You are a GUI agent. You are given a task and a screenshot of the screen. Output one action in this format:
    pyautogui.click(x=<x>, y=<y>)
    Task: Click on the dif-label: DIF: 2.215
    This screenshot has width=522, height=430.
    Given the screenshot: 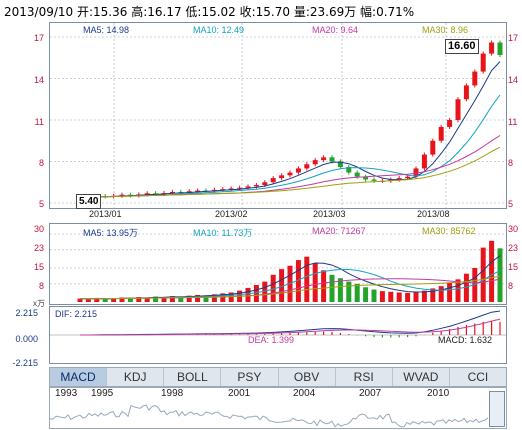 What is the action you would take?
    pyautogui.click(x=76, y=314)
    